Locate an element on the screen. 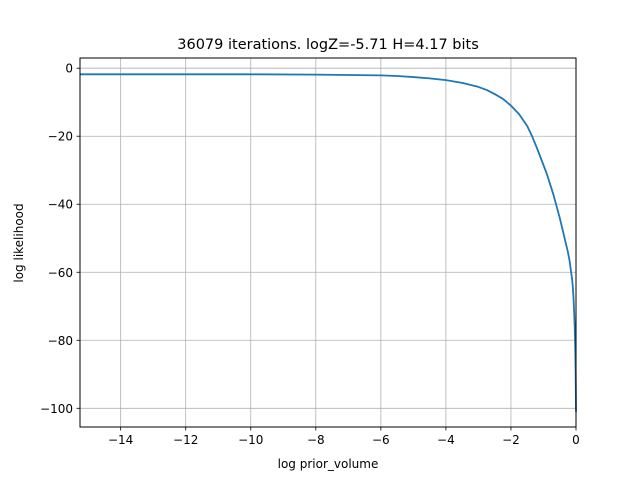 This screenshot has height=484, width=640. x-tick-label: −4 is located at coordinates (446, 440).